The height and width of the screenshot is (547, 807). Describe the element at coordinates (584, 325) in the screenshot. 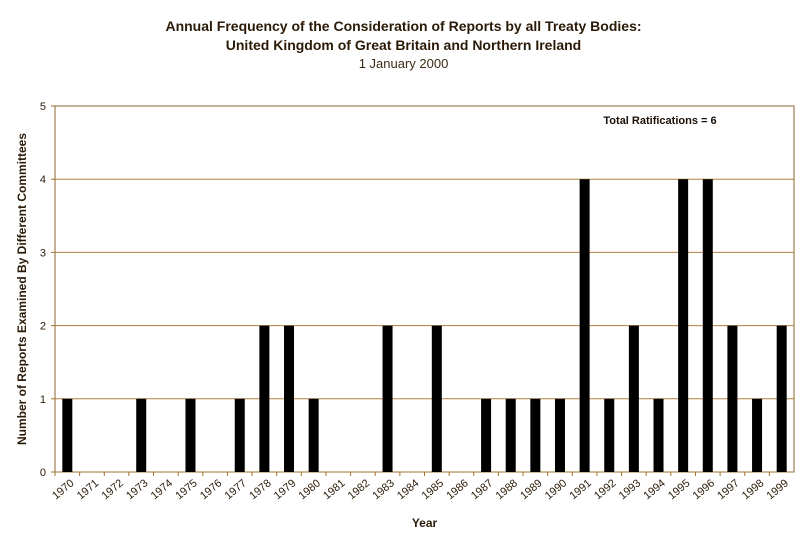

I see `bar-1991` at that location.